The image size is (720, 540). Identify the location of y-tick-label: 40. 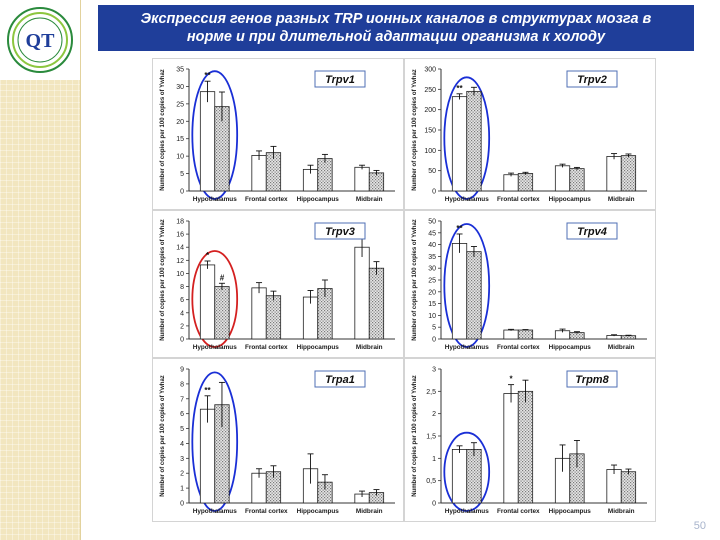
(432, 245).